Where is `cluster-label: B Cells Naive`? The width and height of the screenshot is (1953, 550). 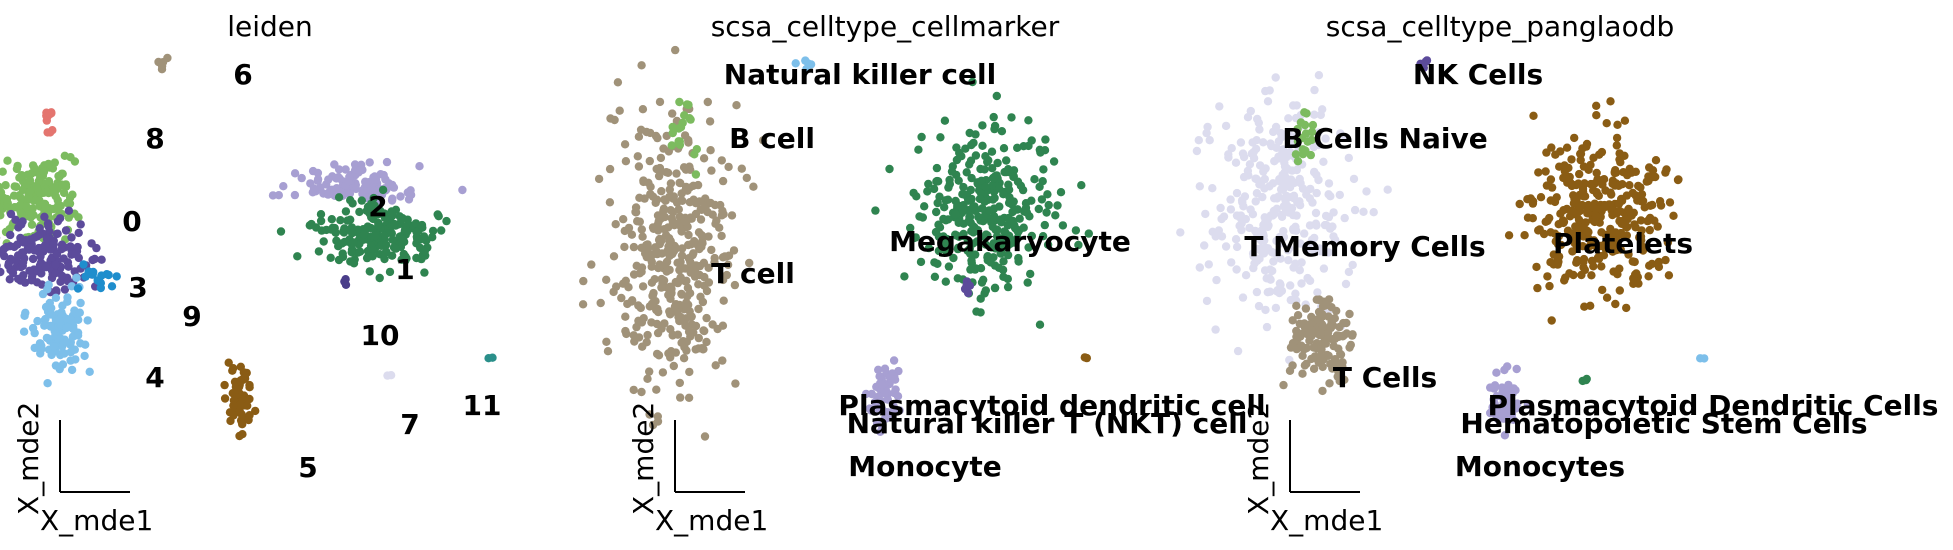 cluster-label: B Cells Naive is located at coordinates (1384, 138).